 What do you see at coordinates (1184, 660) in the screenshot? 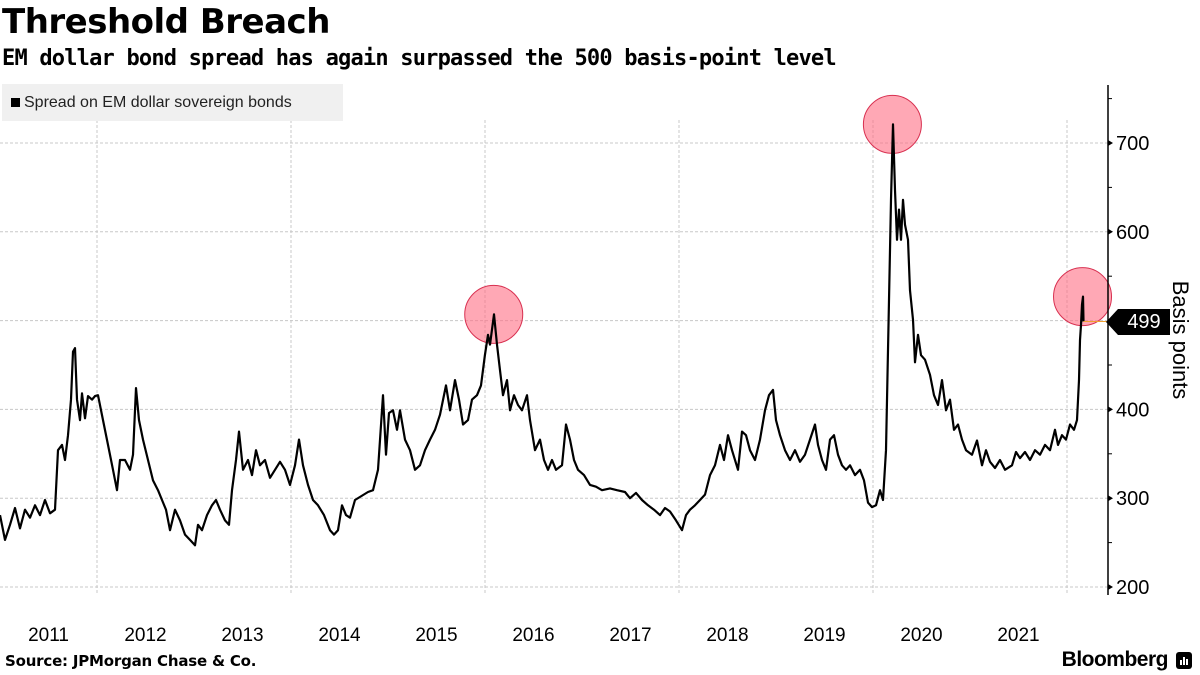
I see `bloomberg-chart-icon` at bounding box center [1184, 660].